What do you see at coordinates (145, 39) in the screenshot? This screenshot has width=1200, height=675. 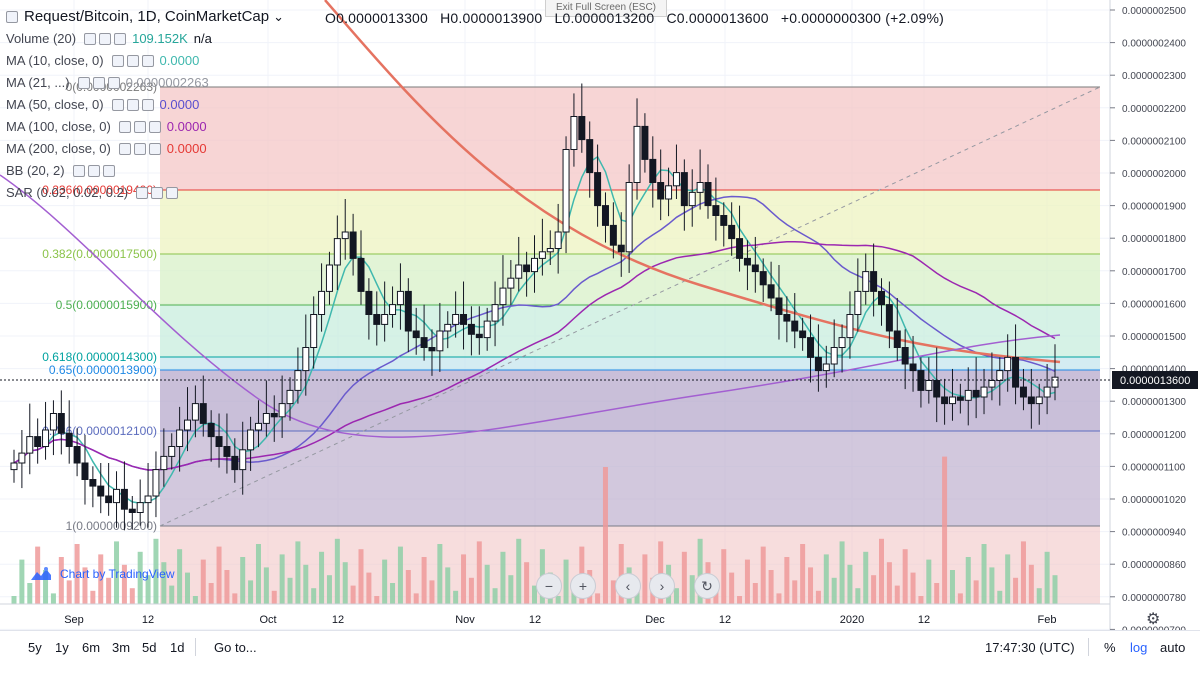 I see `indicator-row: Volume (20) 109.152K n/a` at bounding box center [145, 39].